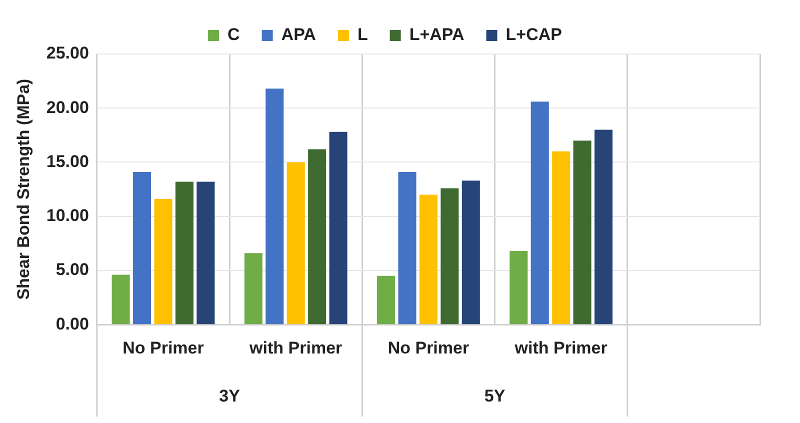  I want to click on y-tick-label: 15.00, so click(67, 161).